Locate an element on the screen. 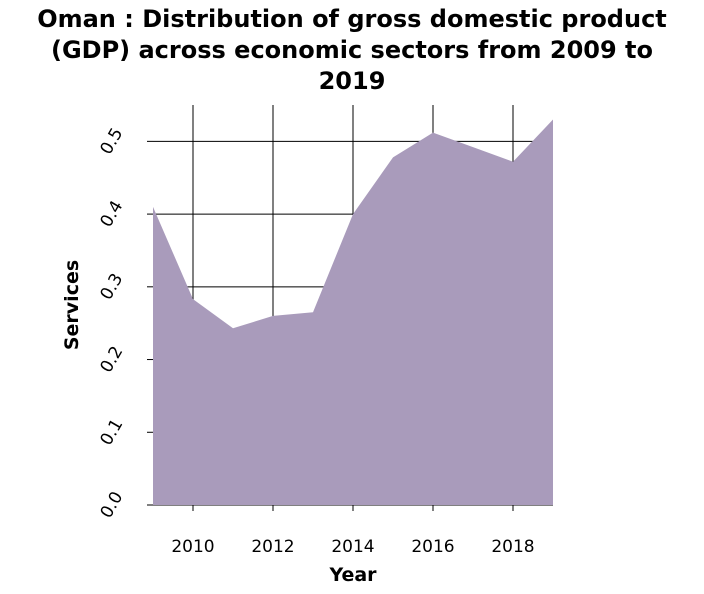 This screenshot has width=704, height=594. y-tick-label: 0.0 is located at coordinates (112, 504).